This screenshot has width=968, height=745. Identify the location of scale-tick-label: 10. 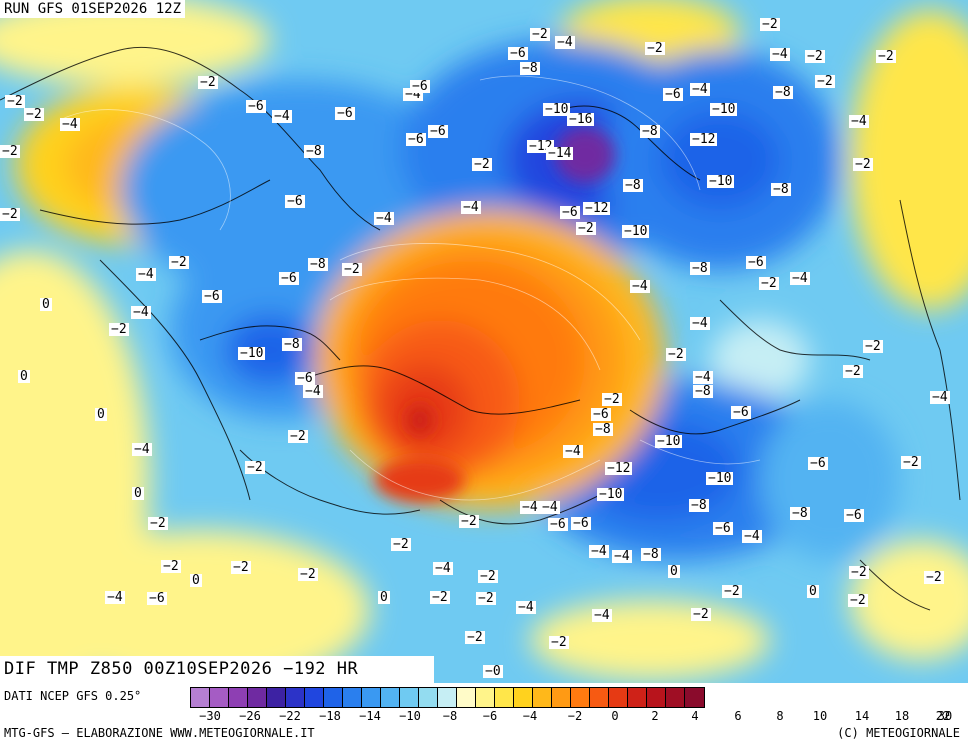
(820, 716).